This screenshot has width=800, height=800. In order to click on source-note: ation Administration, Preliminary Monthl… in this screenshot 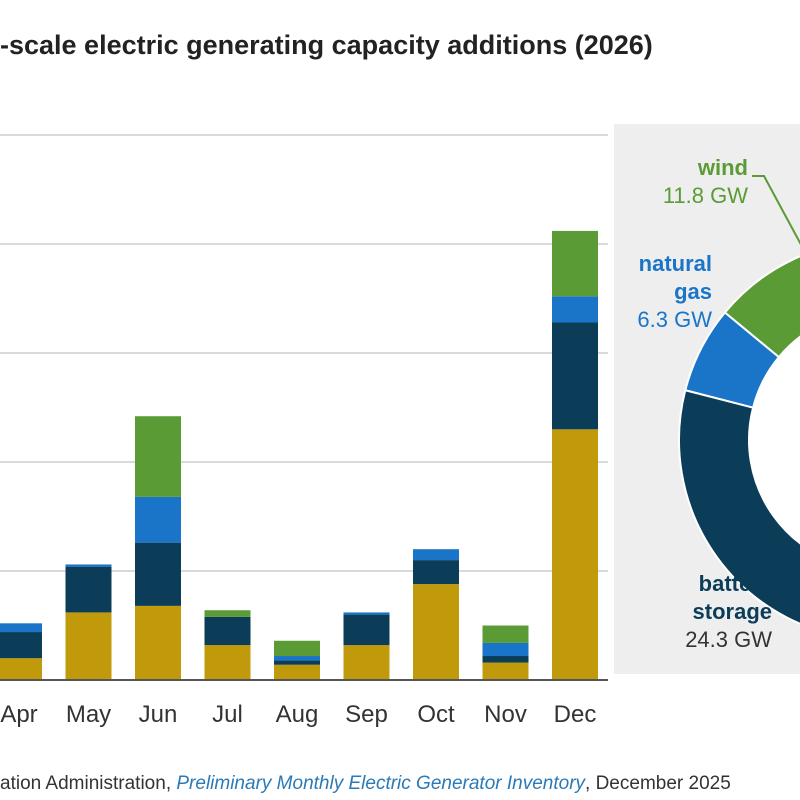, I will do `click(400, 784)`.